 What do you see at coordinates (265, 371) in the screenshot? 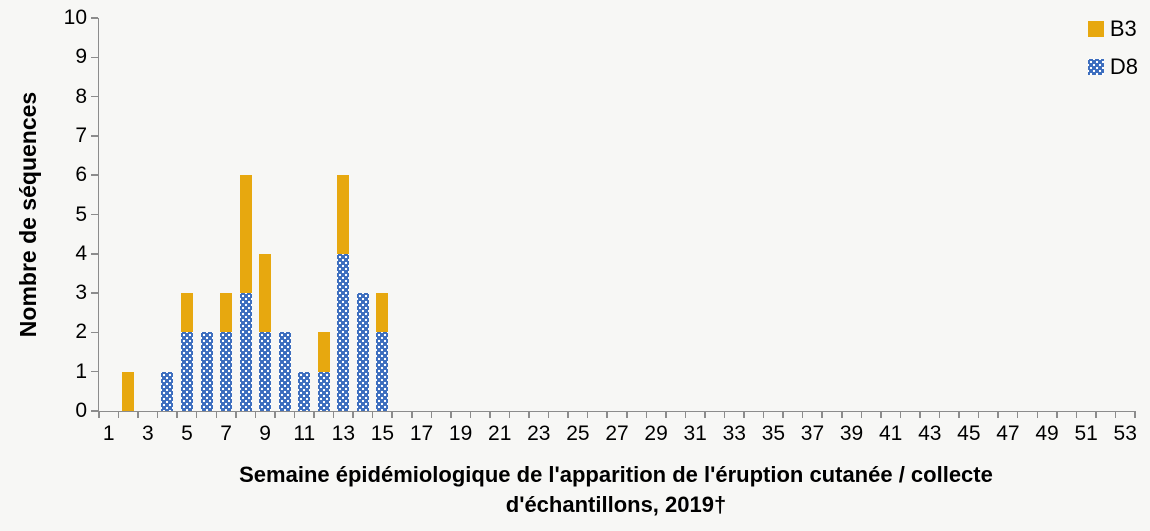
I see `bar-week-9-d8` at bounding box center [265, 371].